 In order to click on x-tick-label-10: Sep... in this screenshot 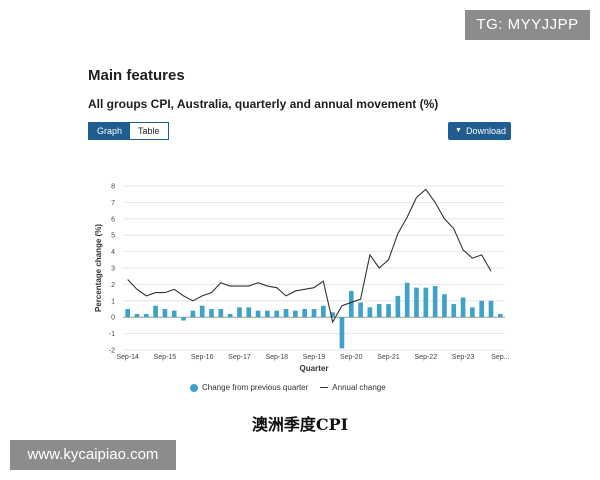, I will do `click(500, 357)`.